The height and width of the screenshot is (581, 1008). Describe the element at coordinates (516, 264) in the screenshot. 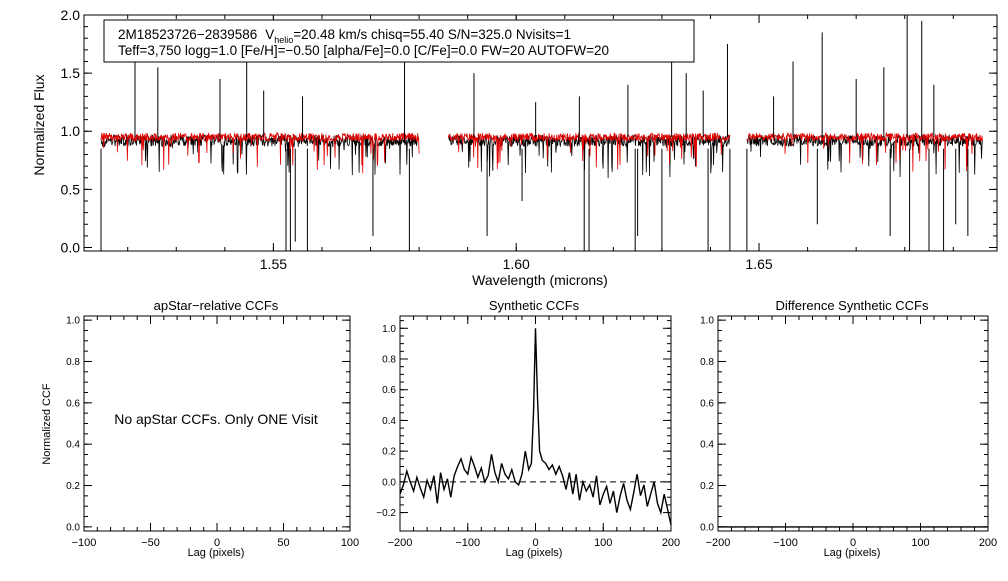

I see `x-tick-label: 1.60` at that location.